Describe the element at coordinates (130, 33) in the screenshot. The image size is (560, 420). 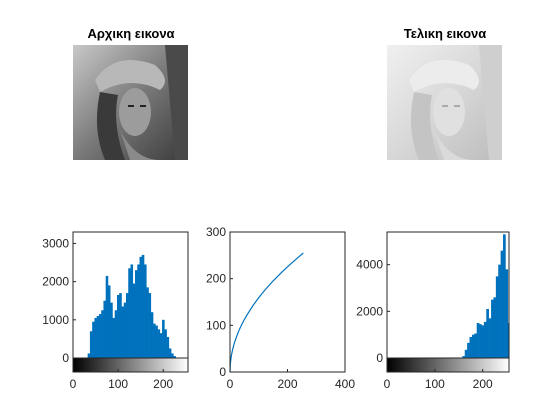
I see `original-image-title: Αρχικη εικονα` at that location.